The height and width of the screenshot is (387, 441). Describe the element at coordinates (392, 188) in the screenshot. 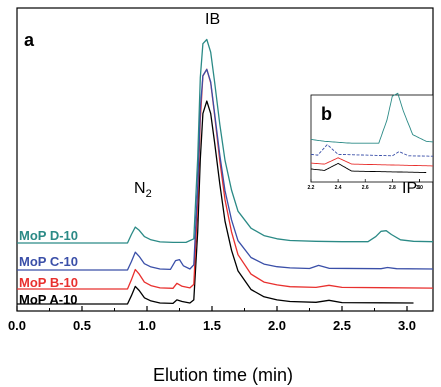

I see `inset-x-tick-label-2.8: 2.8` at that location.